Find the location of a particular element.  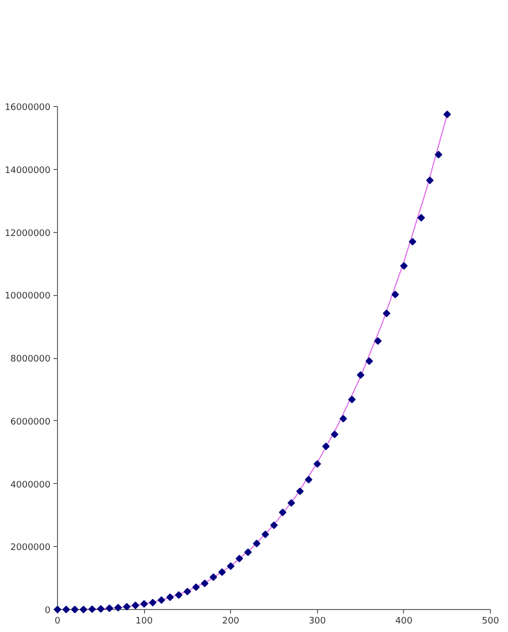

y-tick-label: 0 is located at coordinates (47, 611).